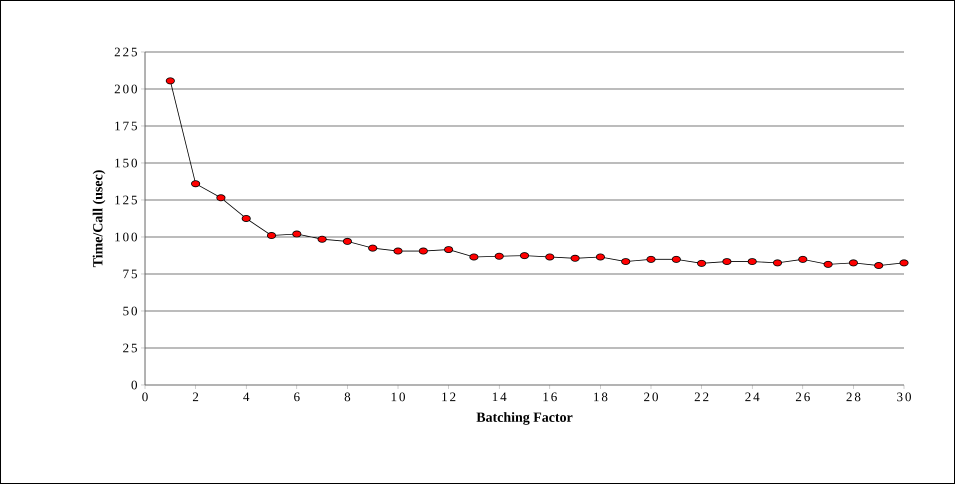  What do you see at coordinates (130, 311) in the screenshot?
I see `y-tick-label: 50` at bounding box center [130, 311].